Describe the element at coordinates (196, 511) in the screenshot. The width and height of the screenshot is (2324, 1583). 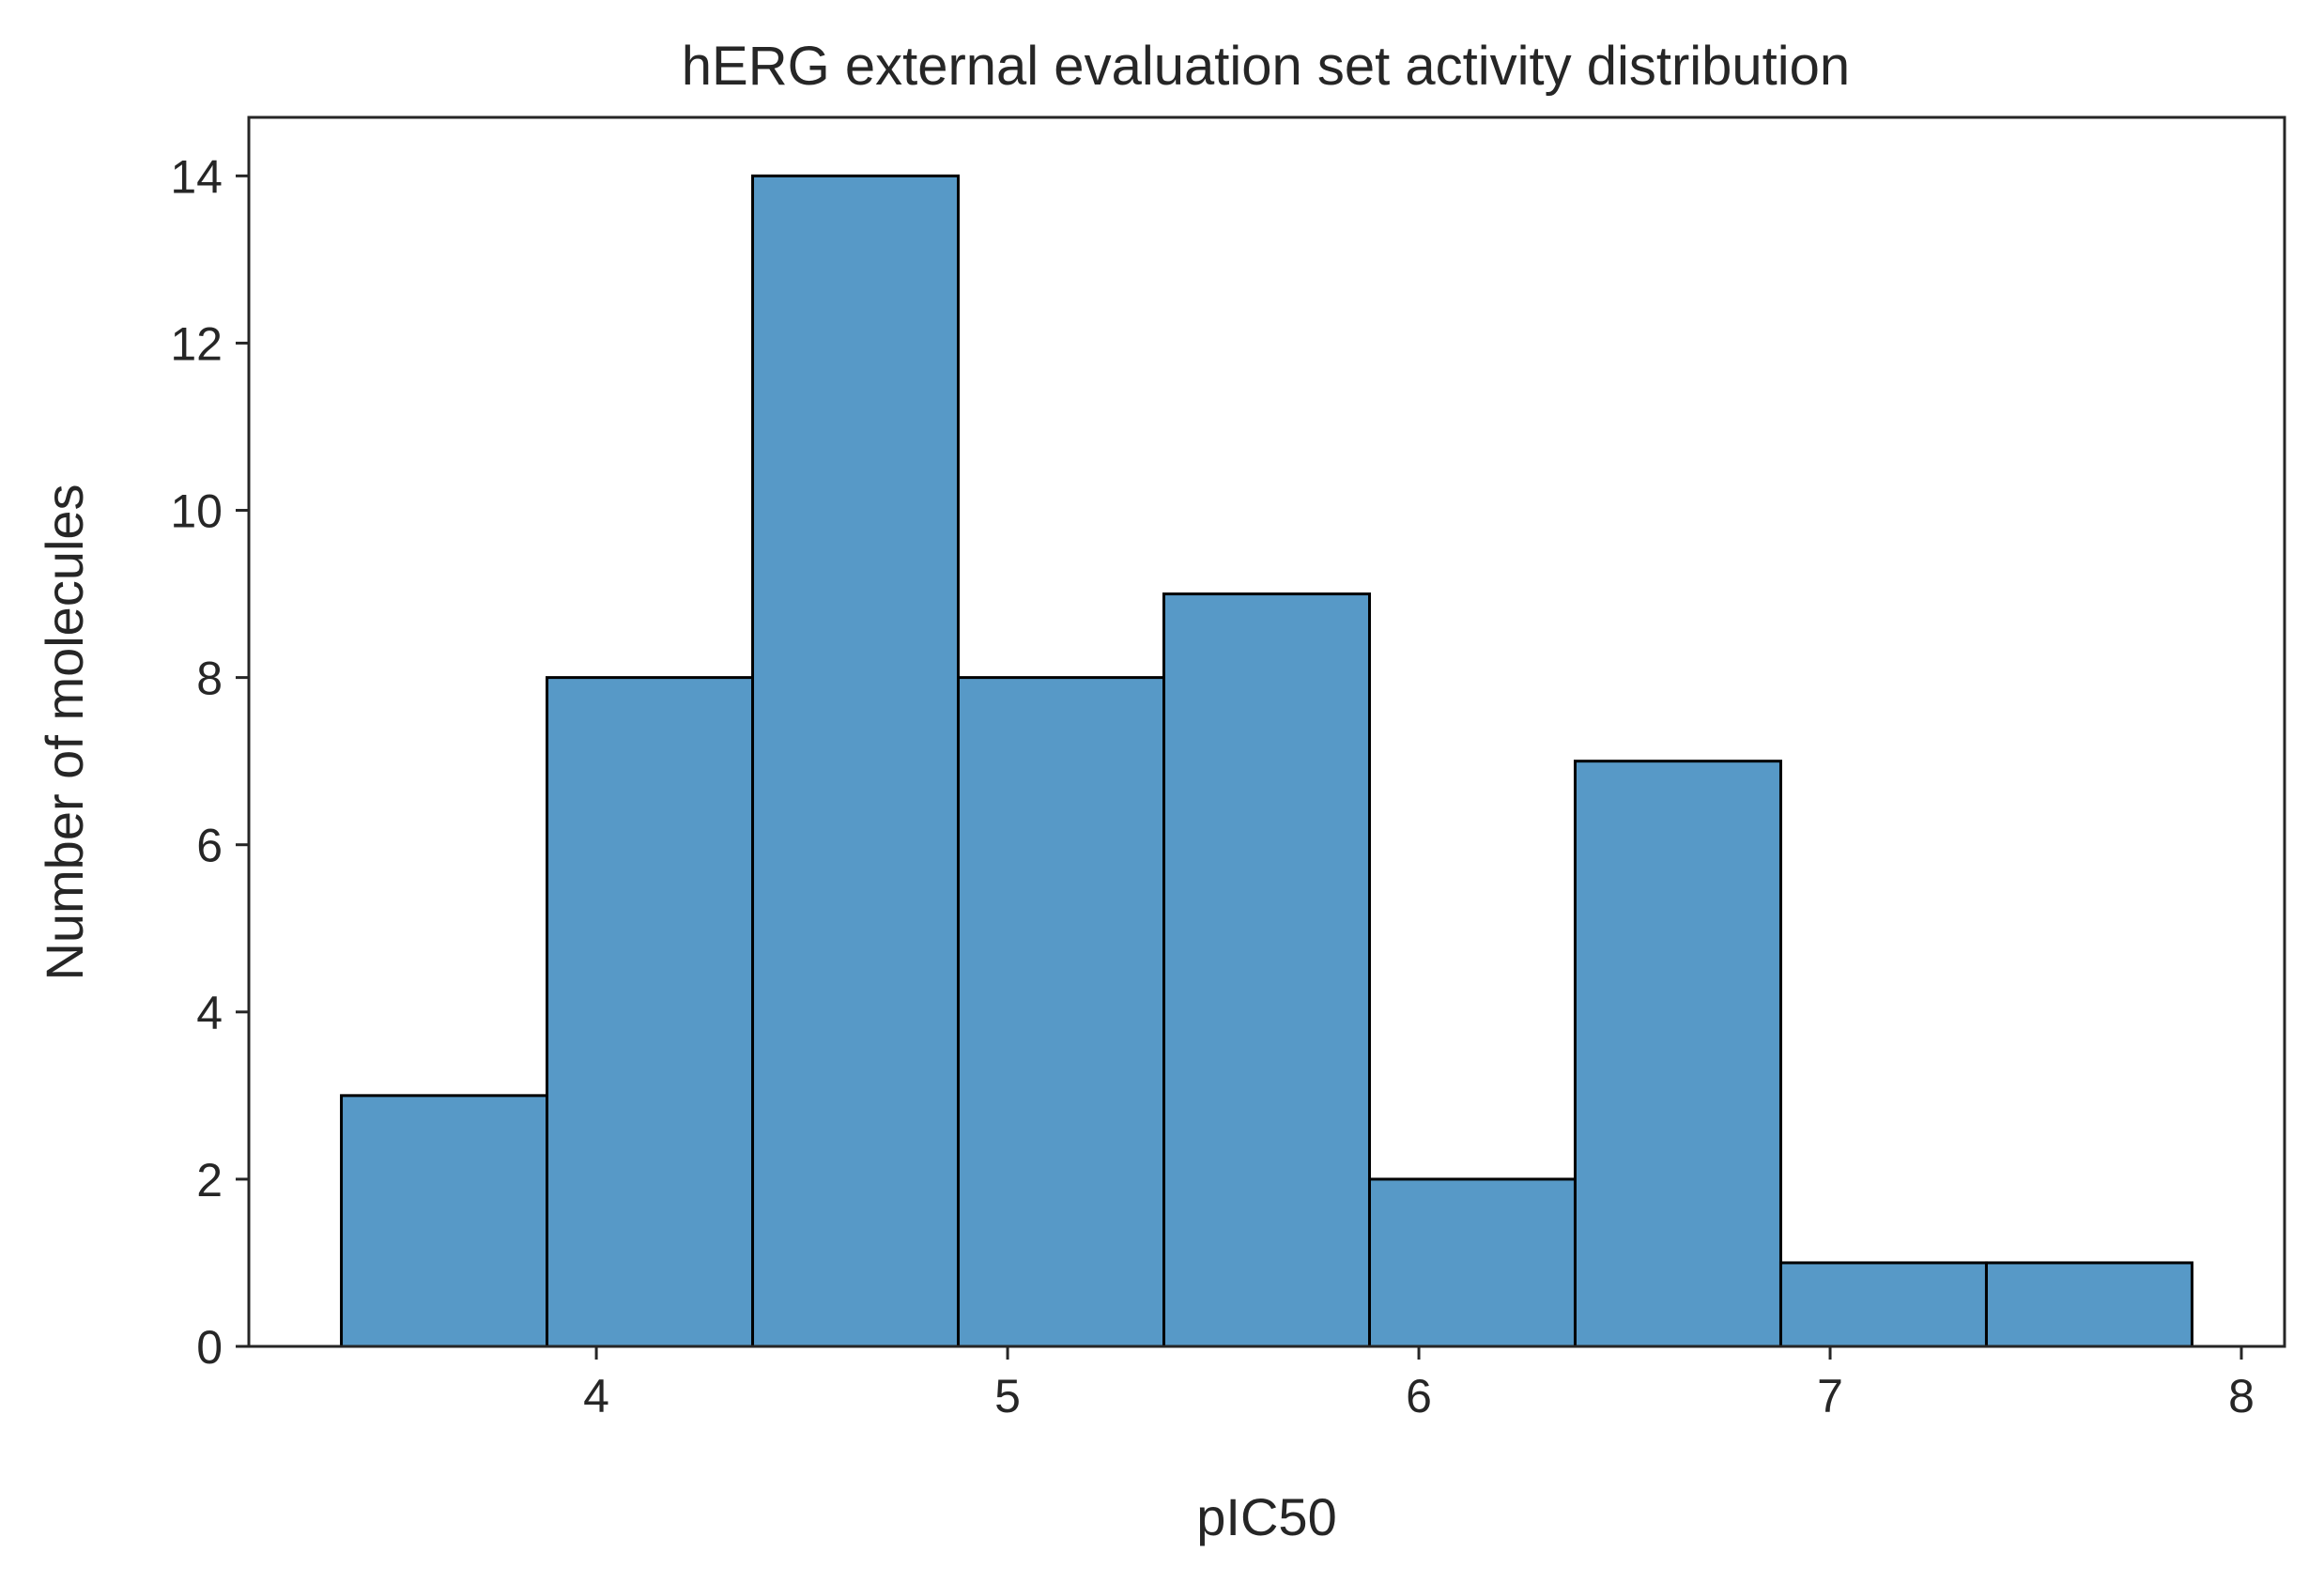
I see `y-tick-label: 10` at that location.